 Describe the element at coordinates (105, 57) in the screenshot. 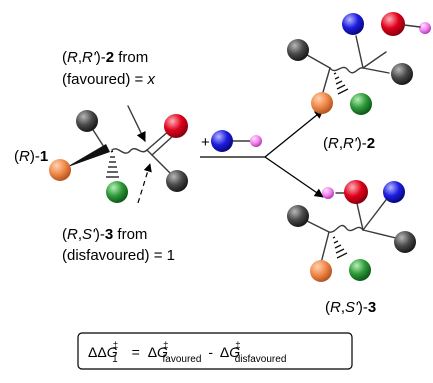

I see `favoured-note: (R,R')-2 from` at that location.